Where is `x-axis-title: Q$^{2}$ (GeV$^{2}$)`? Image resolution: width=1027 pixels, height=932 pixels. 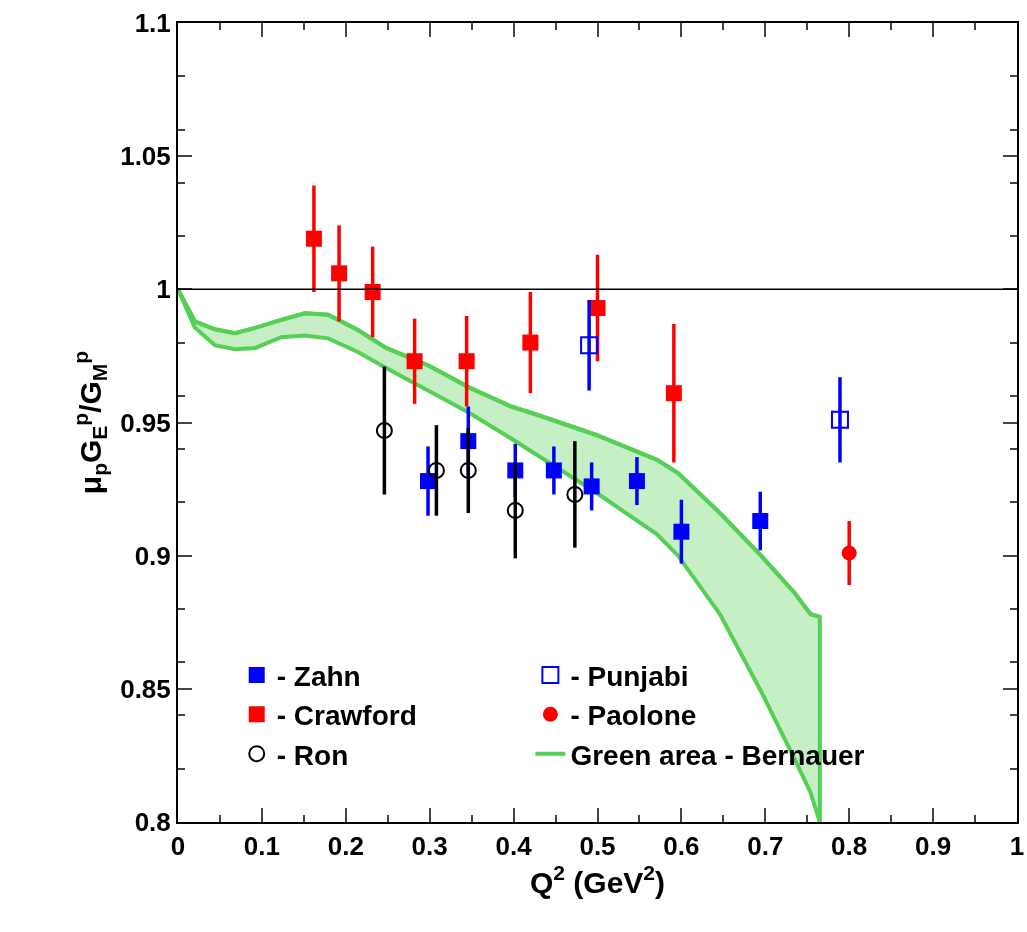
x-axis-title: Q$^{2}$ (GeV$^{2}$) is located at coordinates (597, 880).